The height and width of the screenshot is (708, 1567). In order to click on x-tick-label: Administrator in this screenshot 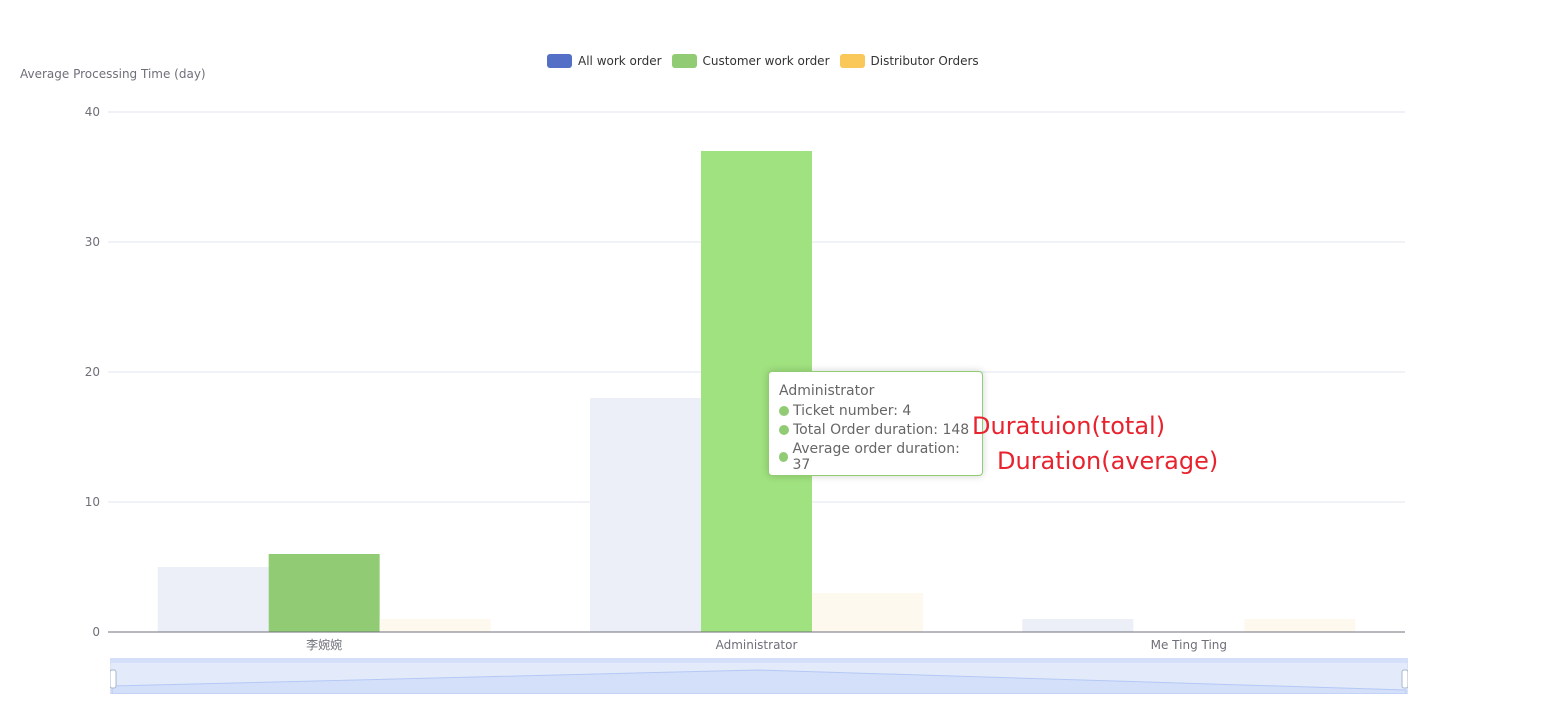, I will do `click(757, 645)`.